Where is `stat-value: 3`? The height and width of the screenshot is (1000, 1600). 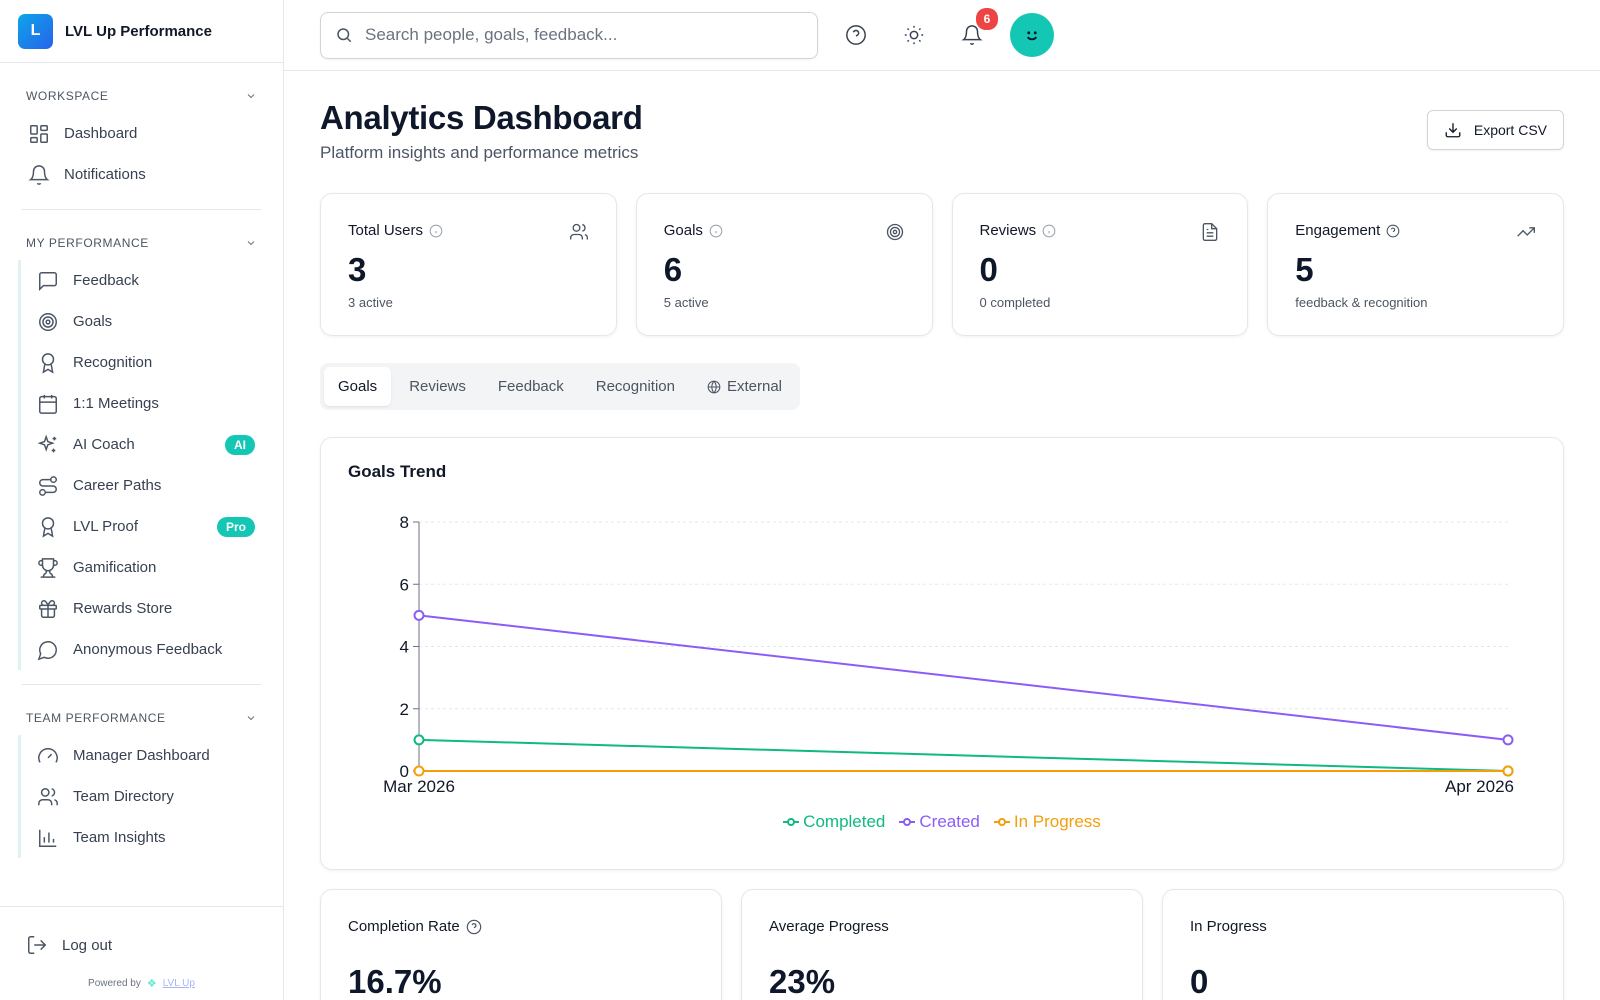 stat-value: 3 is located at coordinates (357, 269).